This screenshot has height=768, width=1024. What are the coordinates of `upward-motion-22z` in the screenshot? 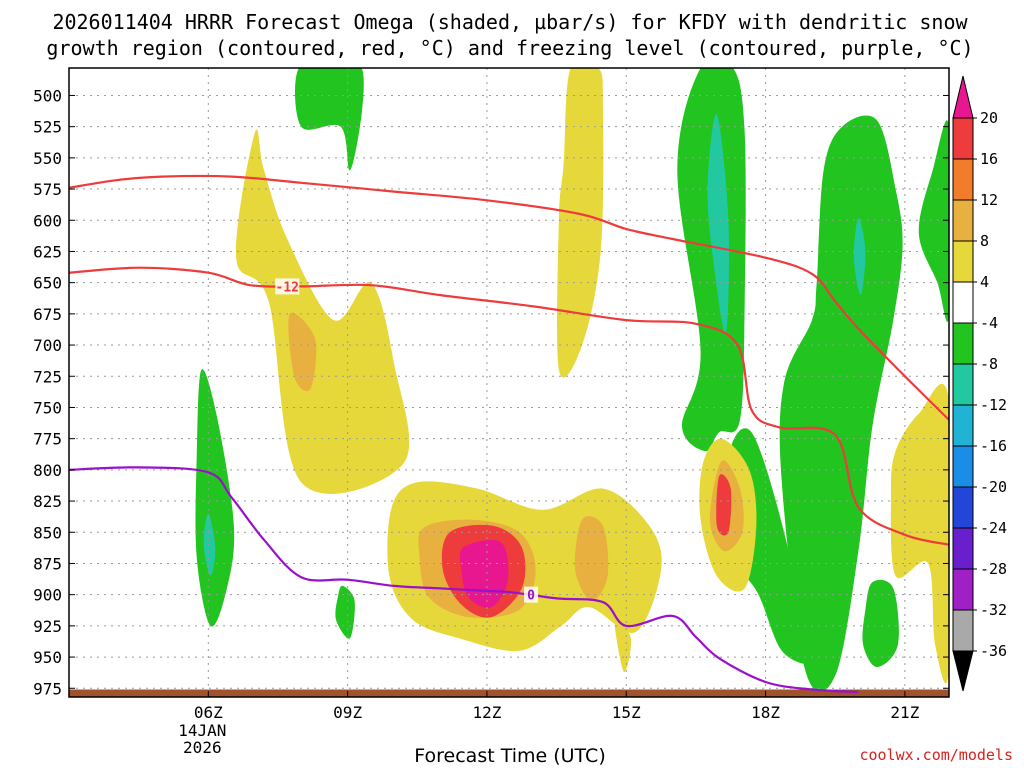 It's located at (933, 221).